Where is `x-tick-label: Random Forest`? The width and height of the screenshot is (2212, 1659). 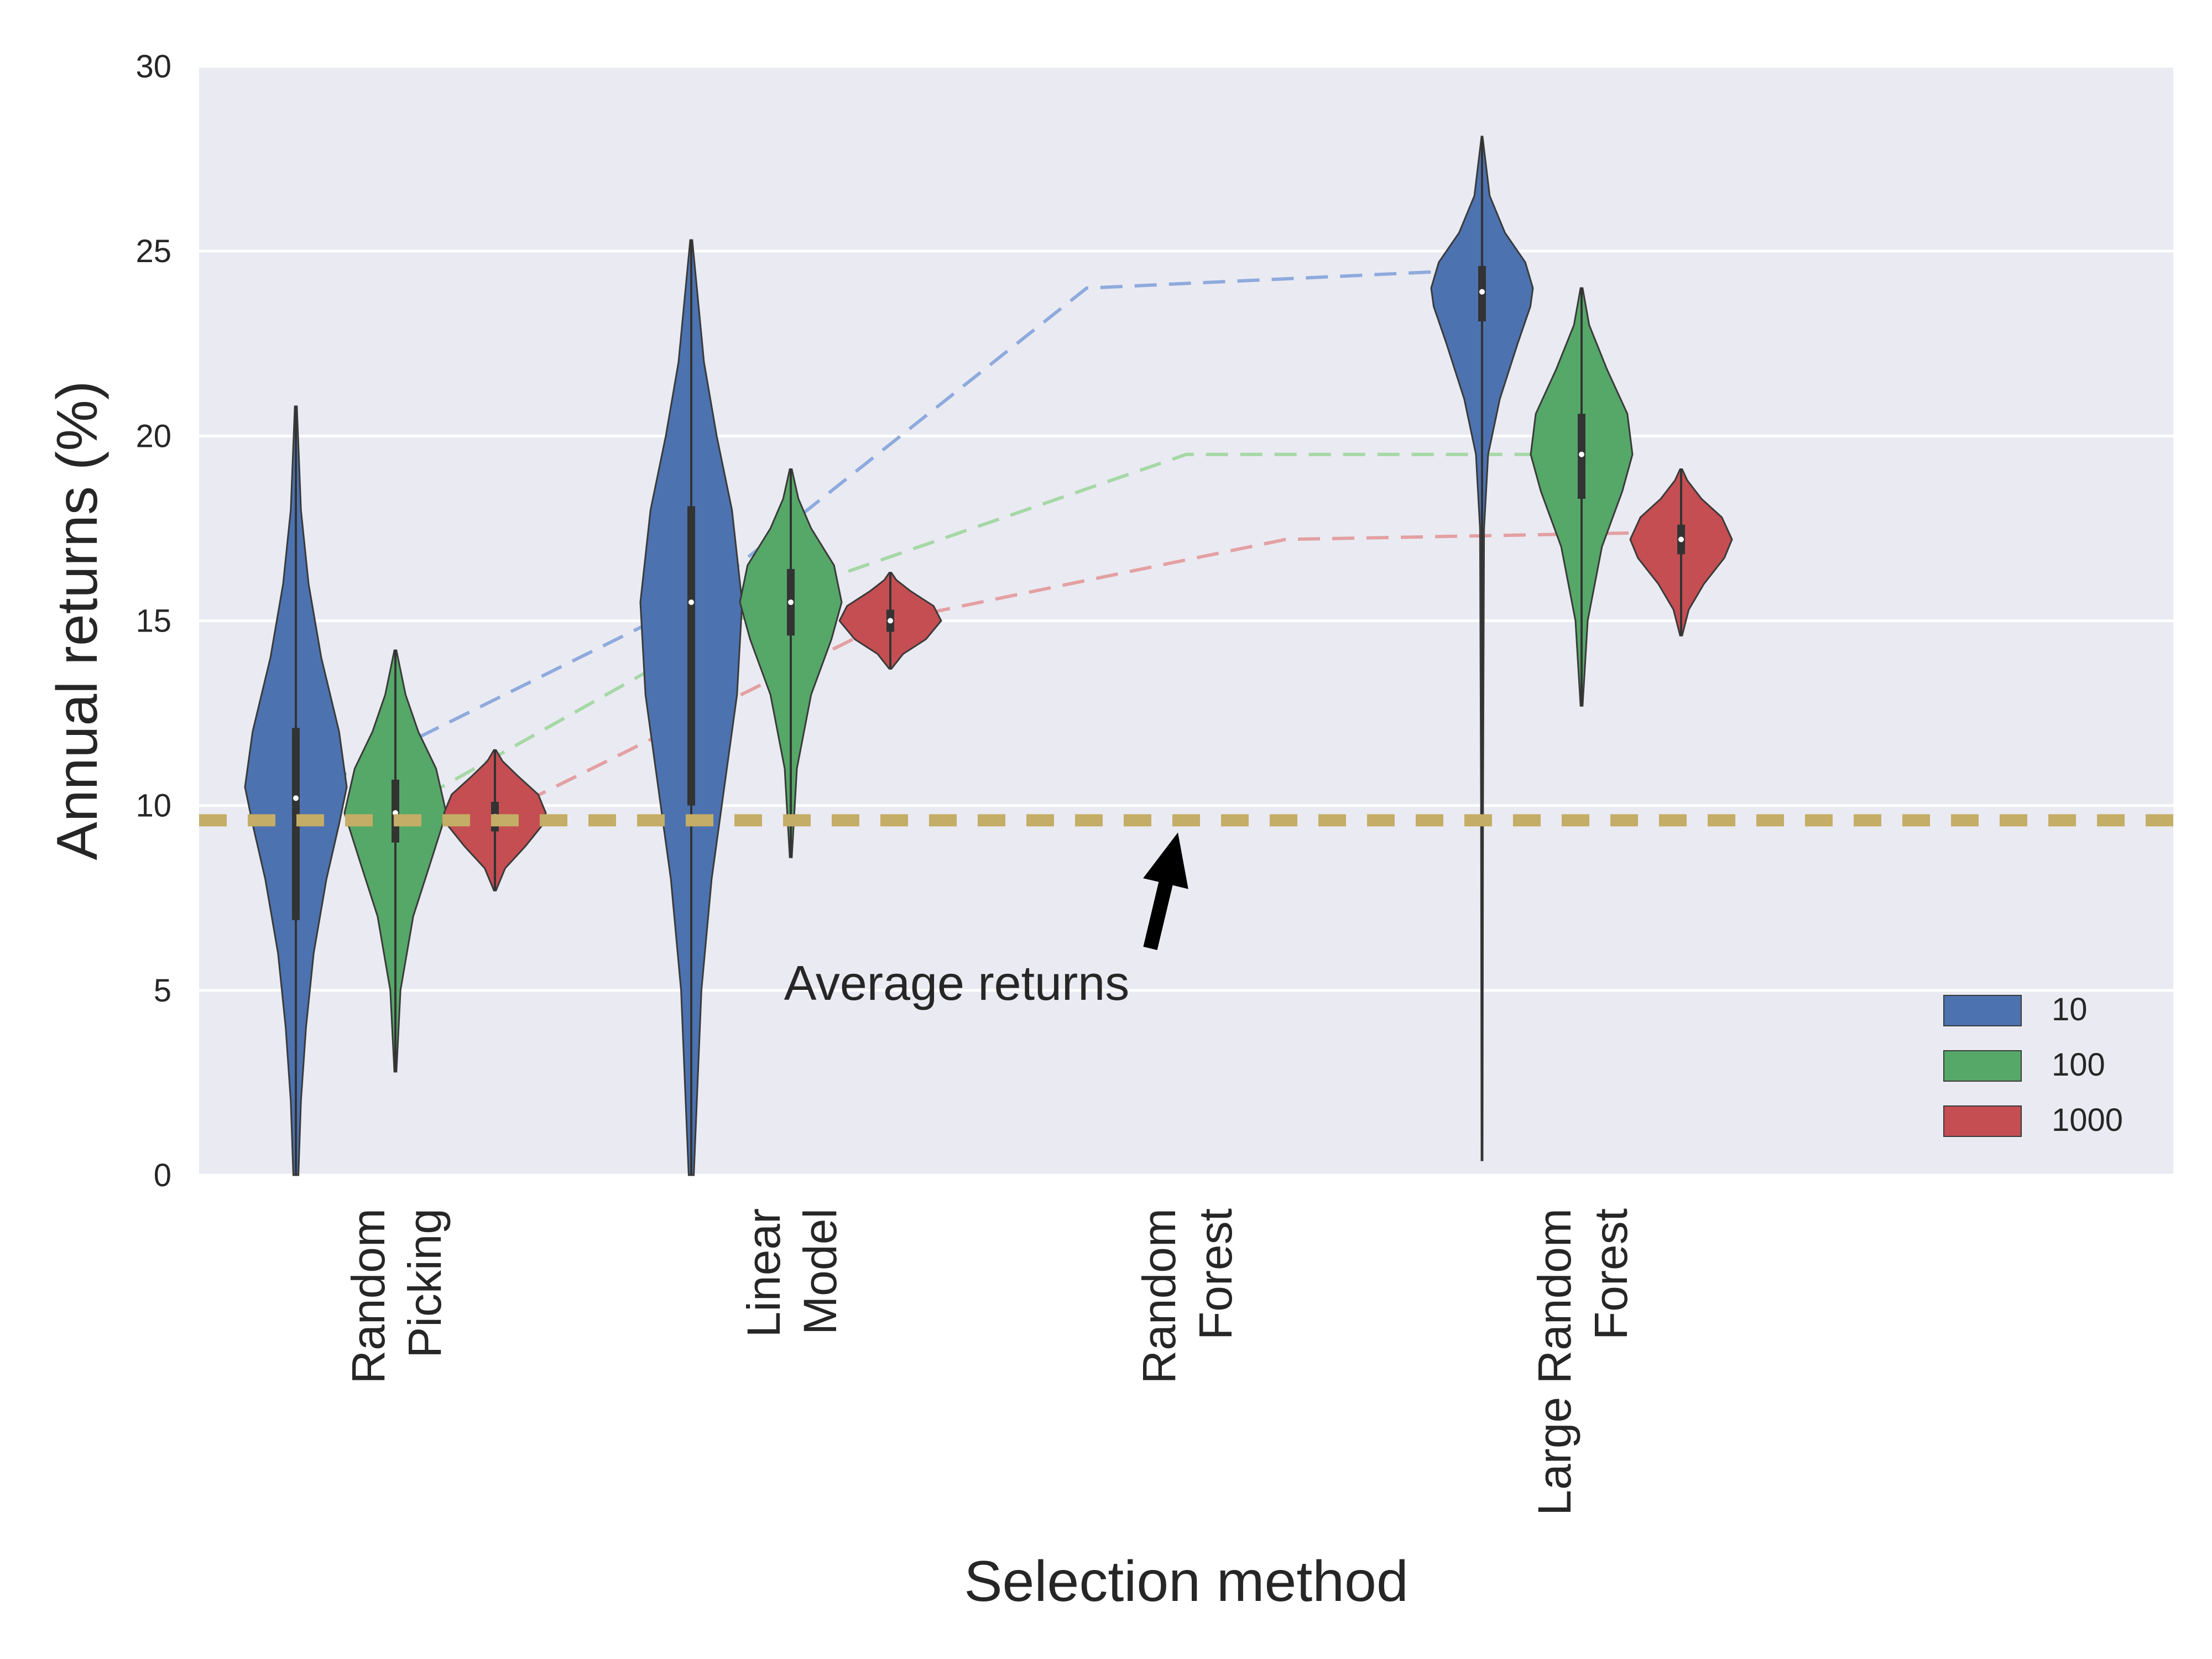
x-tick-label: Random Forest is located at coordinates (1187, 1296).